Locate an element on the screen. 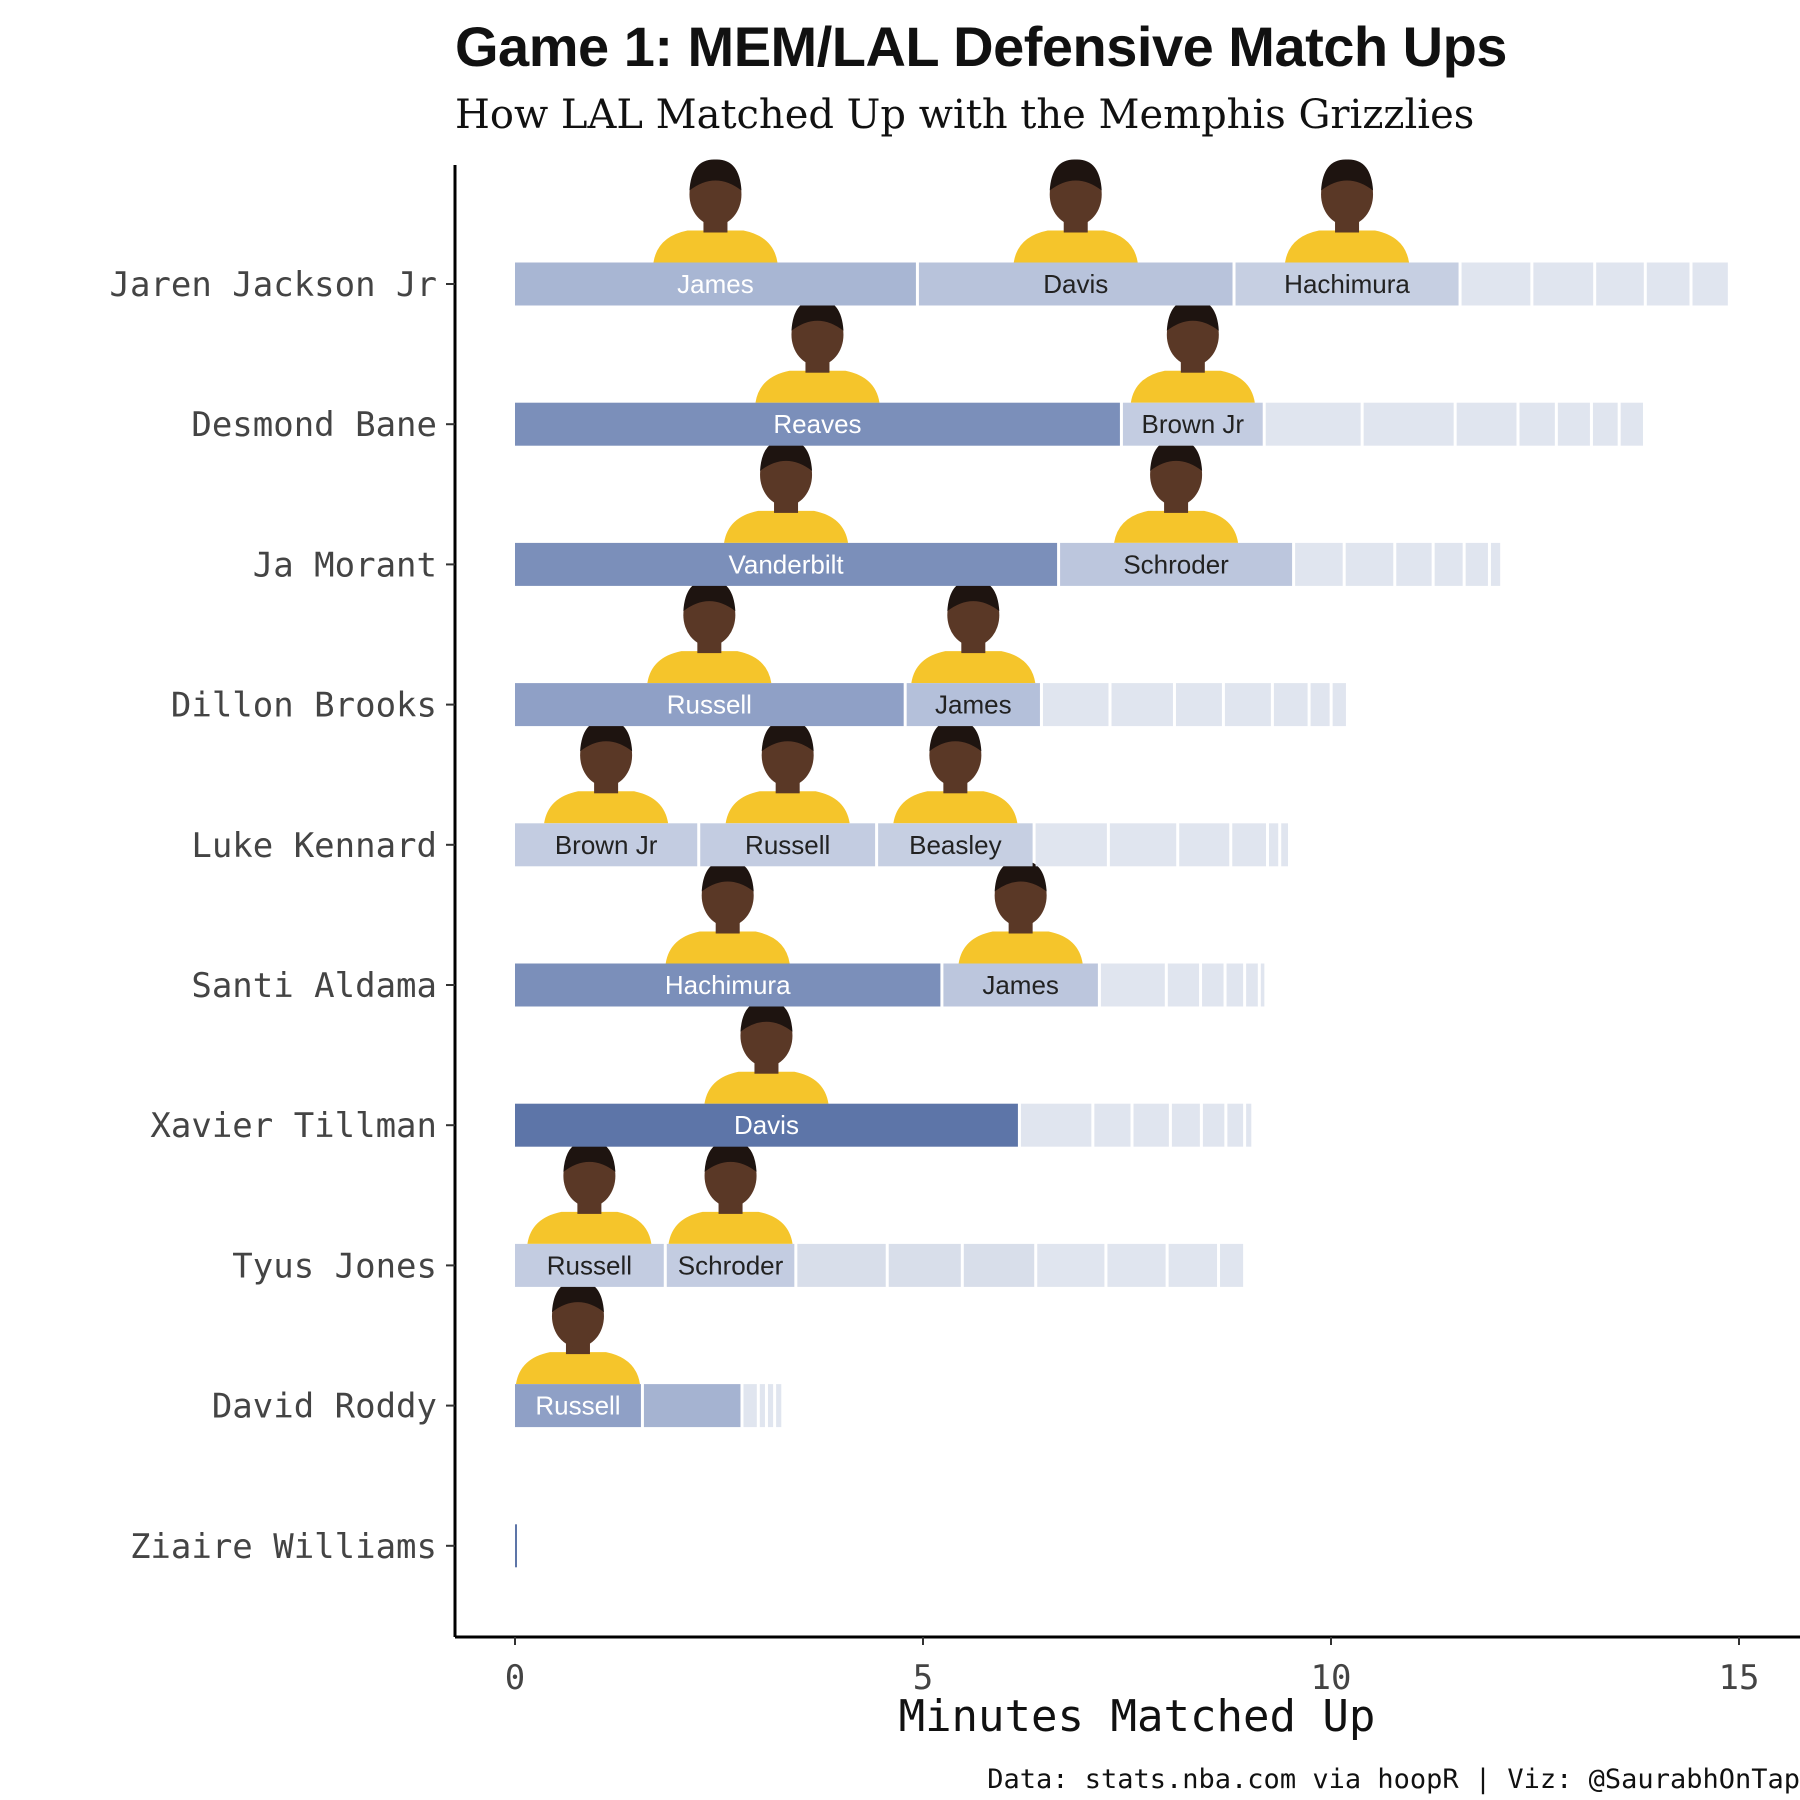 The width and height of the screenshot is (1800, 1800). x-tick-label: 15 is located at coordinates (1739, 1678).